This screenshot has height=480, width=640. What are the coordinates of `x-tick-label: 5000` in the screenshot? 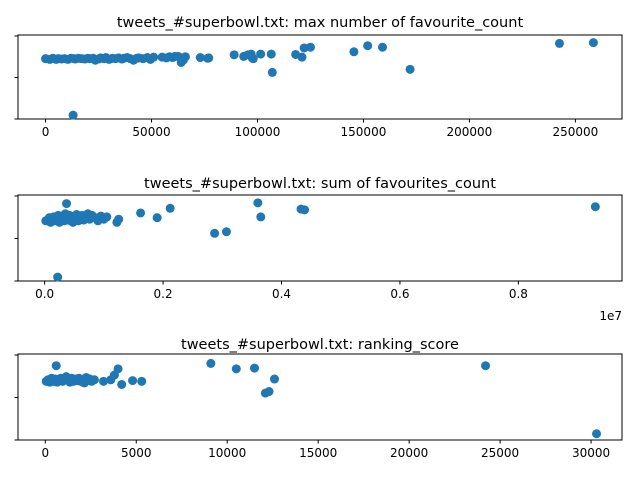 It's located at (136, 453).